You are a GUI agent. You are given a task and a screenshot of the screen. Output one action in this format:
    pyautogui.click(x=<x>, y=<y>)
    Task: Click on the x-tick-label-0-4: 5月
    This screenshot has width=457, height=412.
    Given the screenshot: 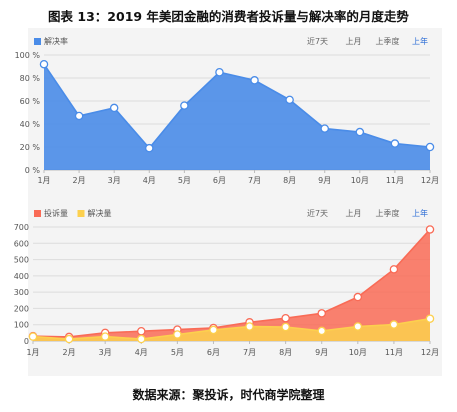 What is the action you would take?
    pyautogui.click(x=184, y=180)
    